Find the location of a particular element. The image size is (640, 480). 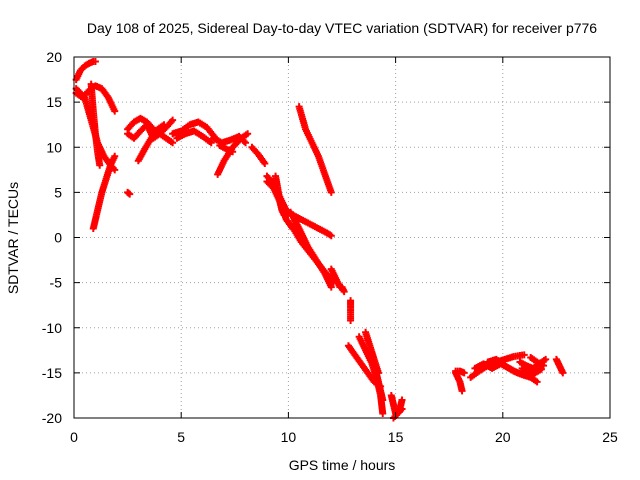

y-tick-label: -10 is located at coordinates (52, 328).